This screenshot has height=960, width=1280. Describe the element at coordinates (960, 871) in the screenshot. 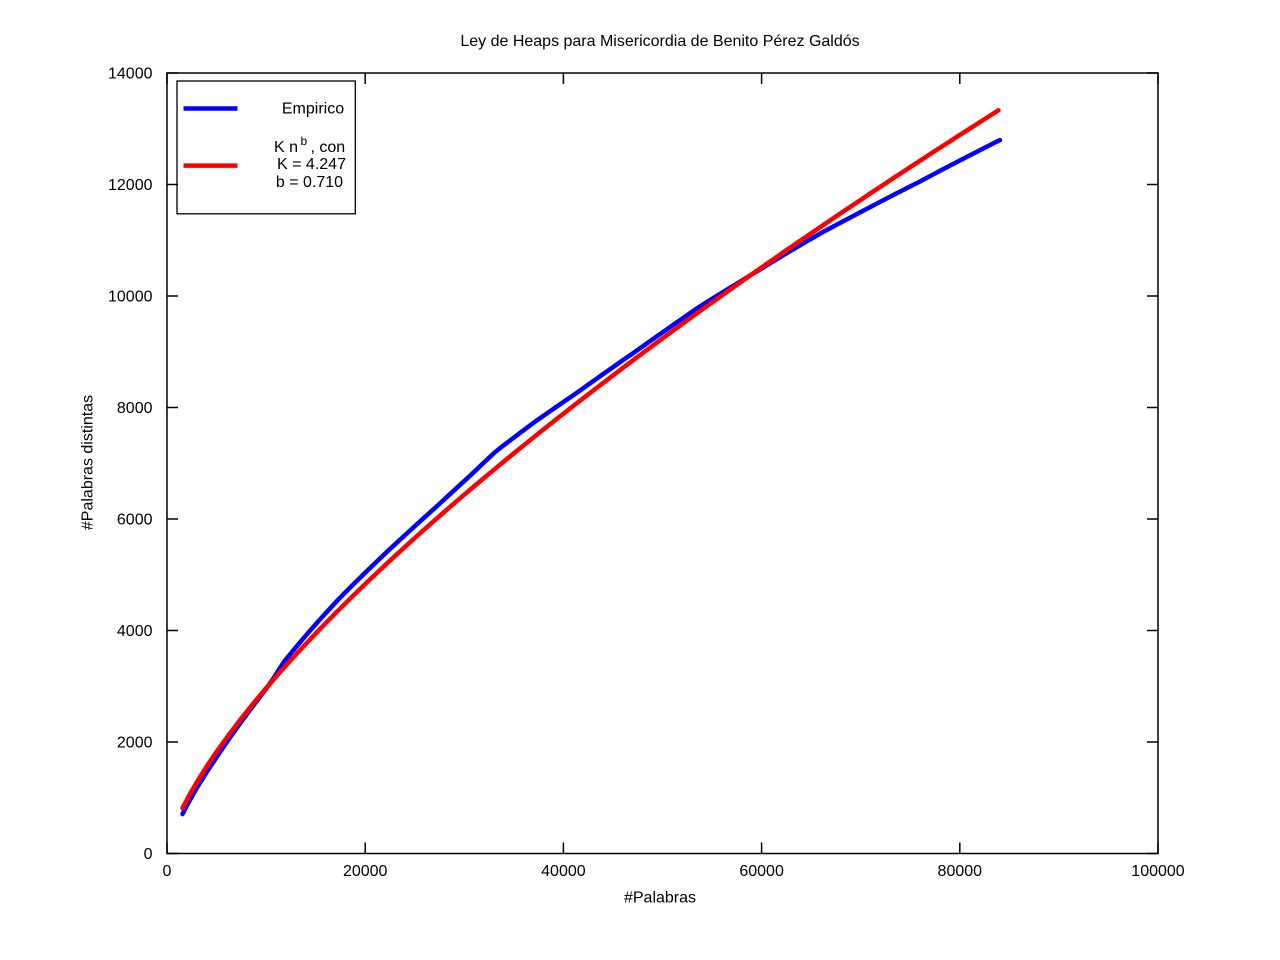

I see `svg-text: 80000` at that location.